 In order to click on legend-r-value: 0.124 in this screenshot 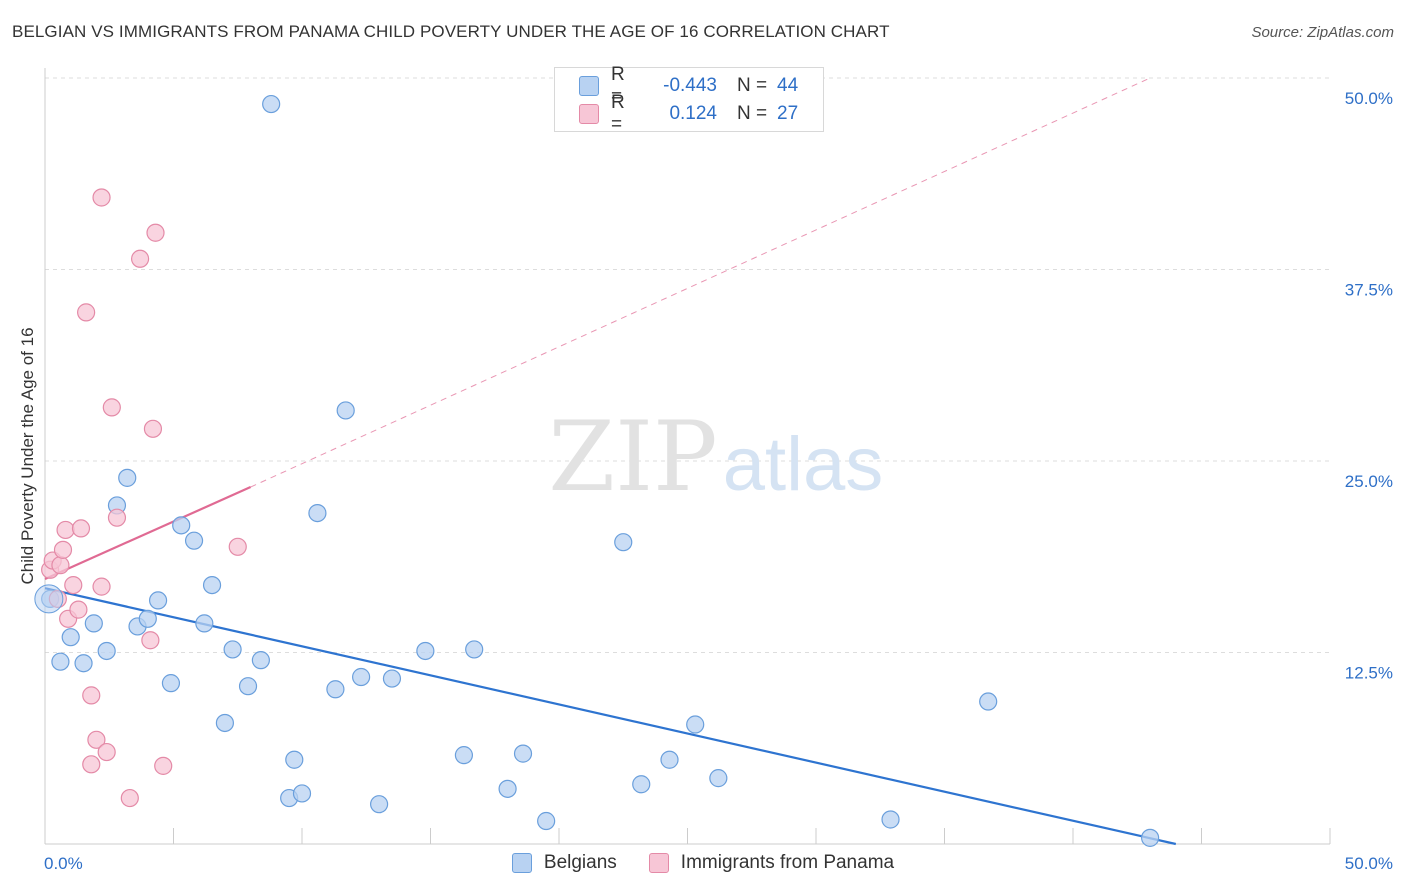, I will do `click(693, 113)`.